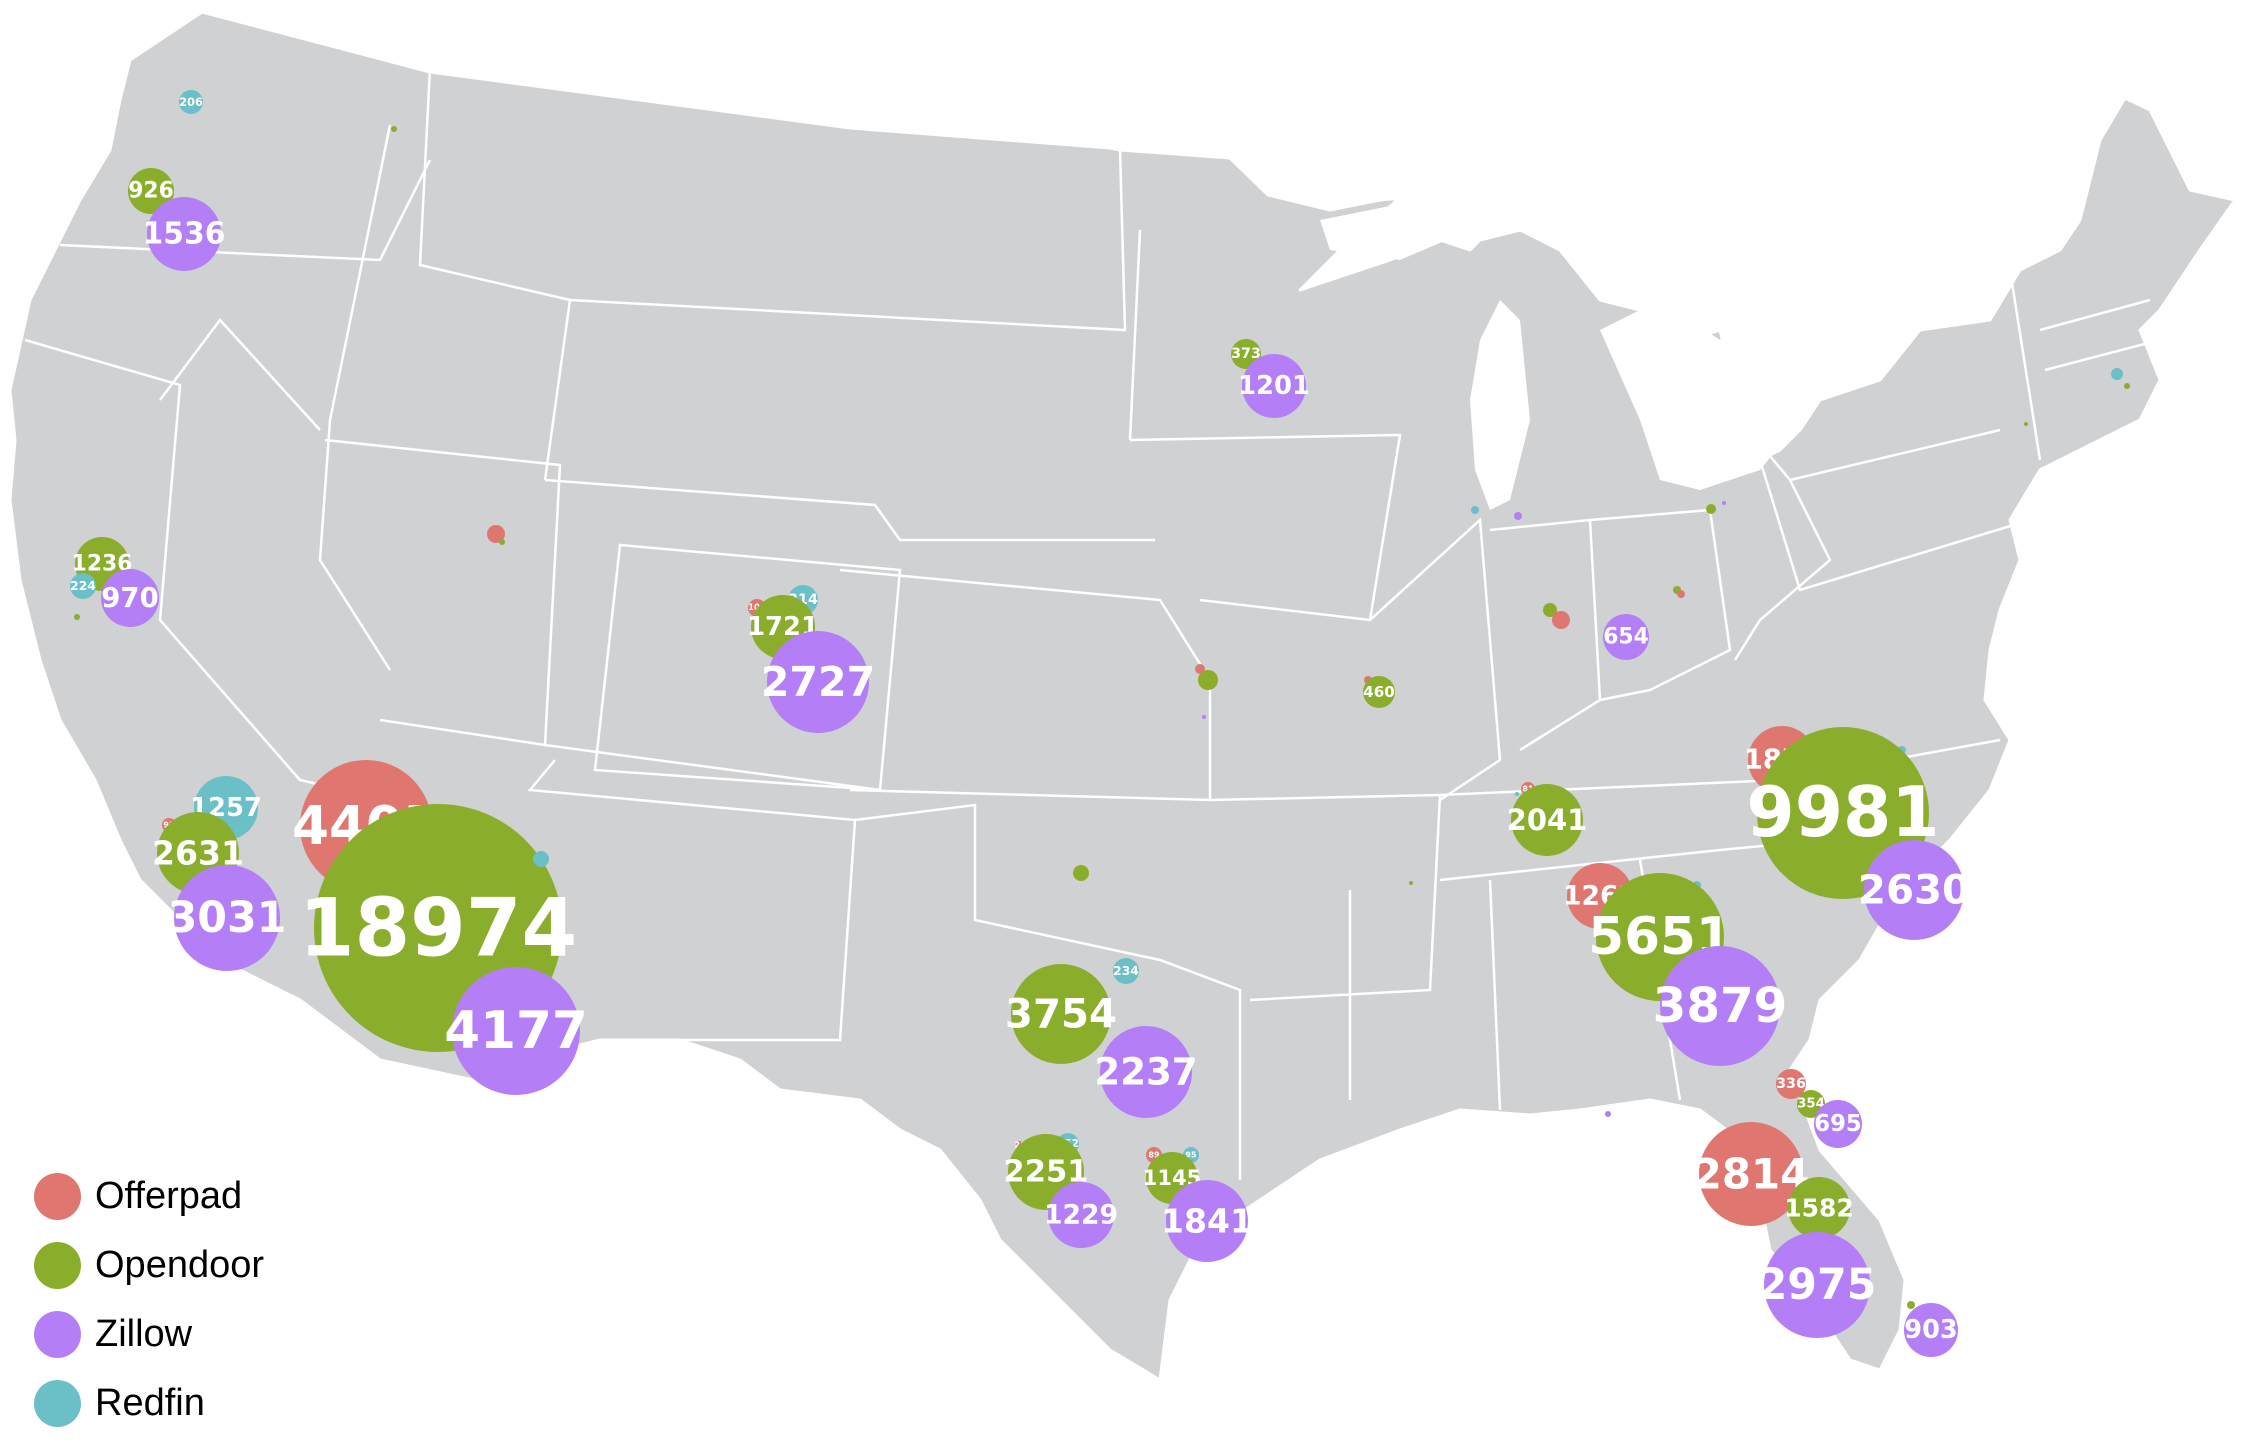  I want to click on bubble-zillow: 4177, so click(516, 1031).